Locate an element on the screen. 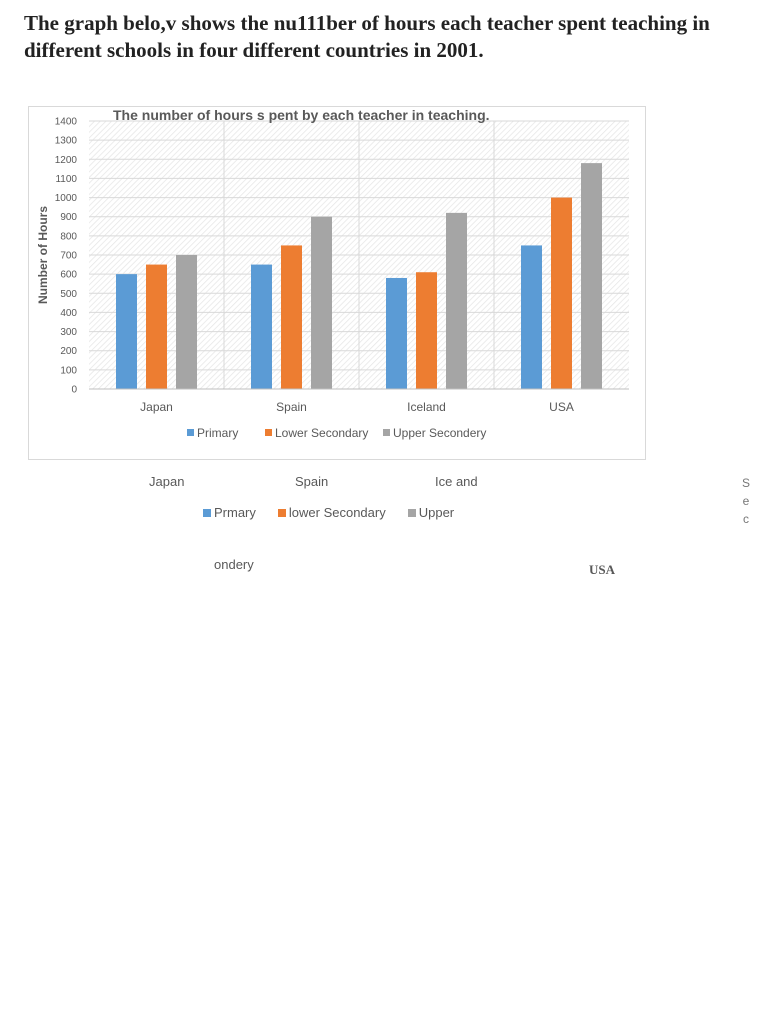 The height and width of the screenshot is (1024, 768). stray-text-ondery: ondery is located at coordinates (234, 564).